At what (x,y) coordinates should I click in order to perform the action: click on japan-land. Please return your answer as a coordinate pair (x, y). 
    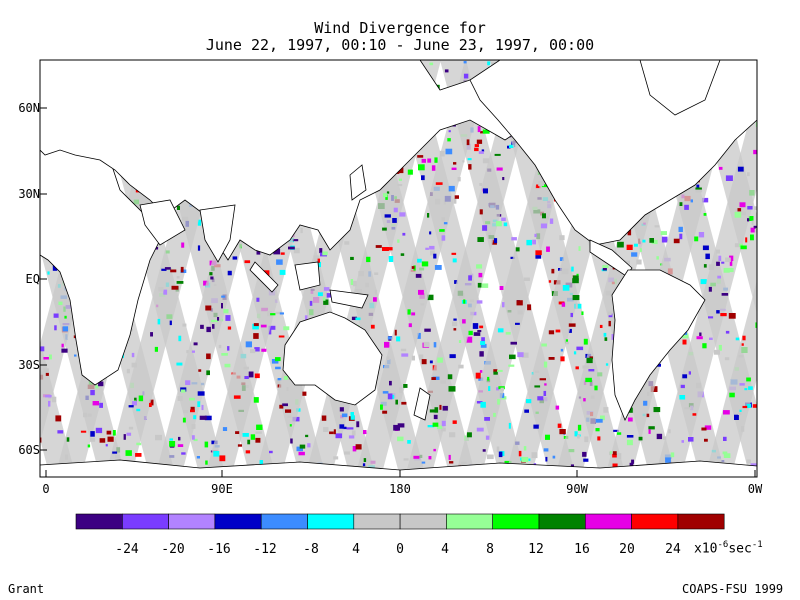
    Looking at the image, I should click on (358, 182).